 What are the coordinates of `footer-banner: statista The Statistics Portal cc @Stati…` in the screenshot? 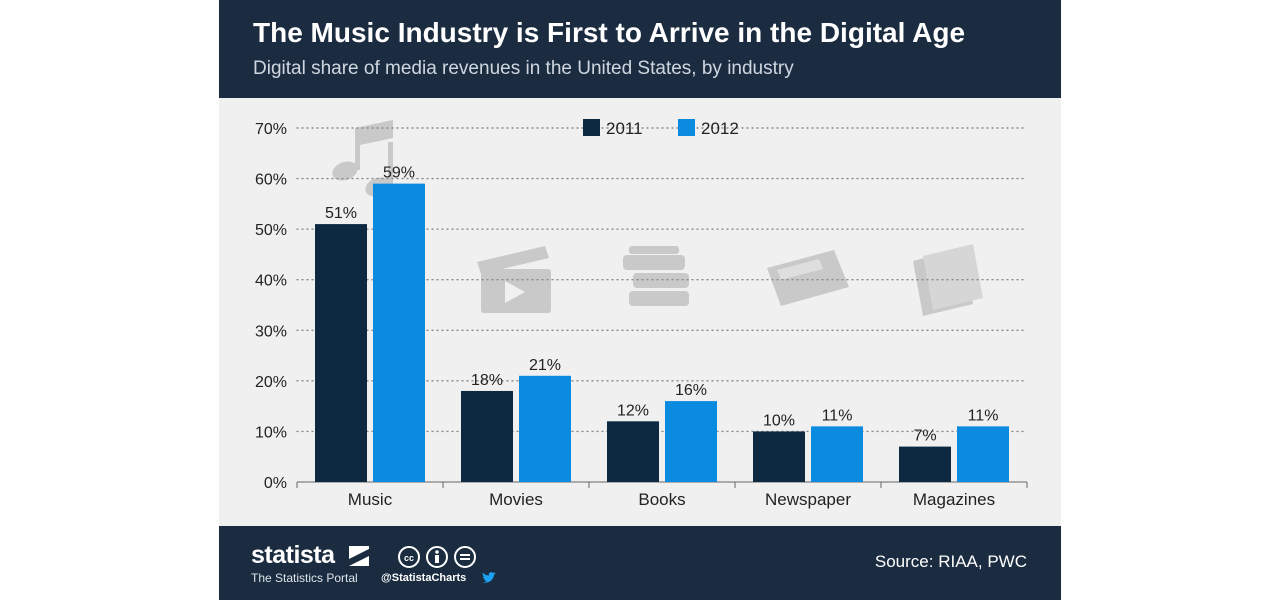 It's located at (640, 563).